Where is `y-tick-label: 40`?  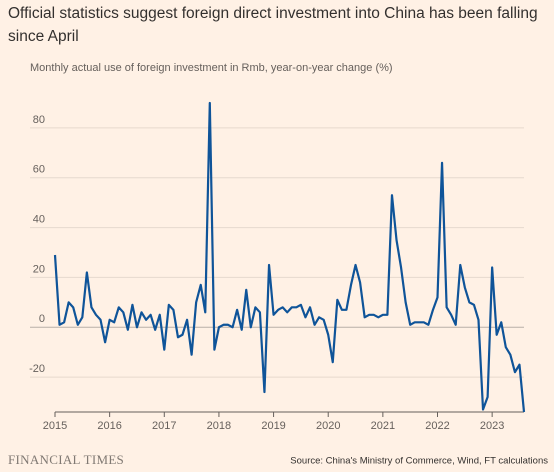
y-tick-label: 40 is located at coordinates (39, 219).